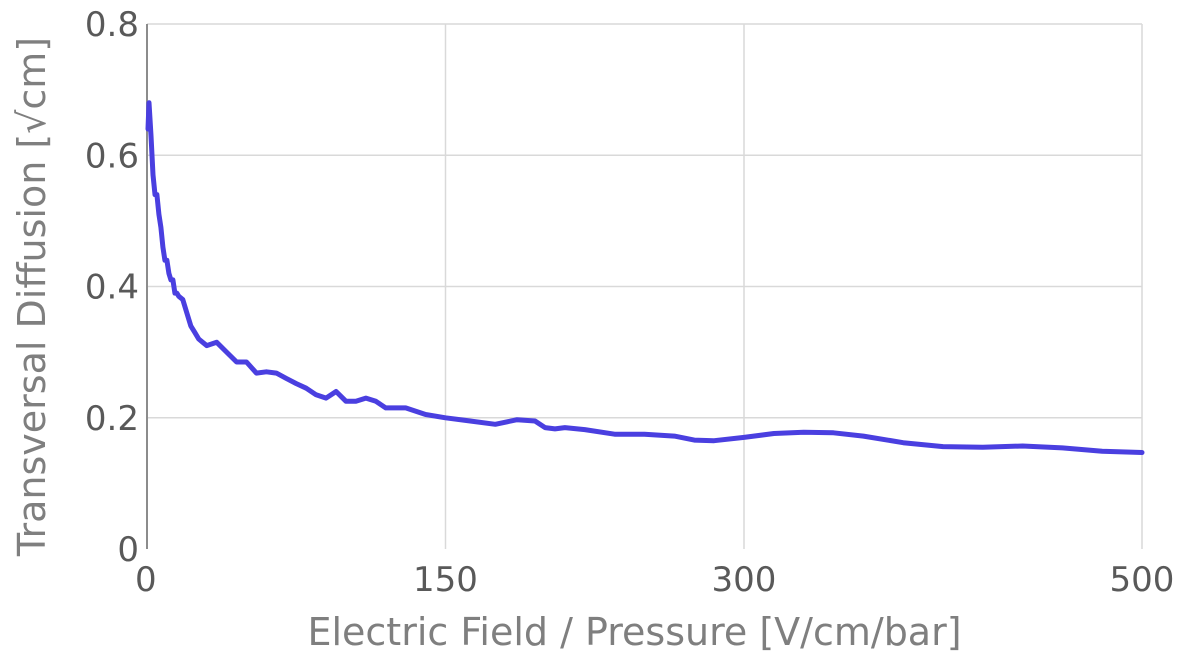  I want to click on x-tick-label: 0, so click(146, 580).